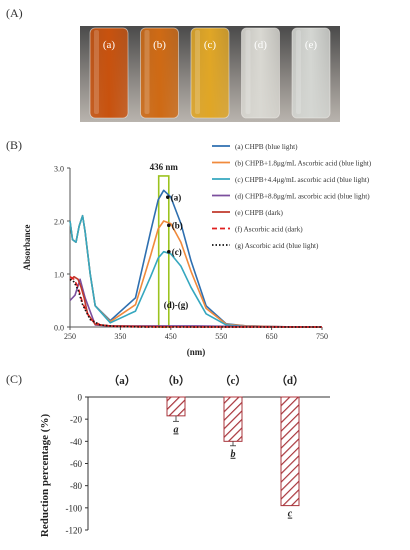  What do you see at coordinates (176, 198) in the screenshot?
I see `curve-label: (a)` at bounding box center [176, 198].